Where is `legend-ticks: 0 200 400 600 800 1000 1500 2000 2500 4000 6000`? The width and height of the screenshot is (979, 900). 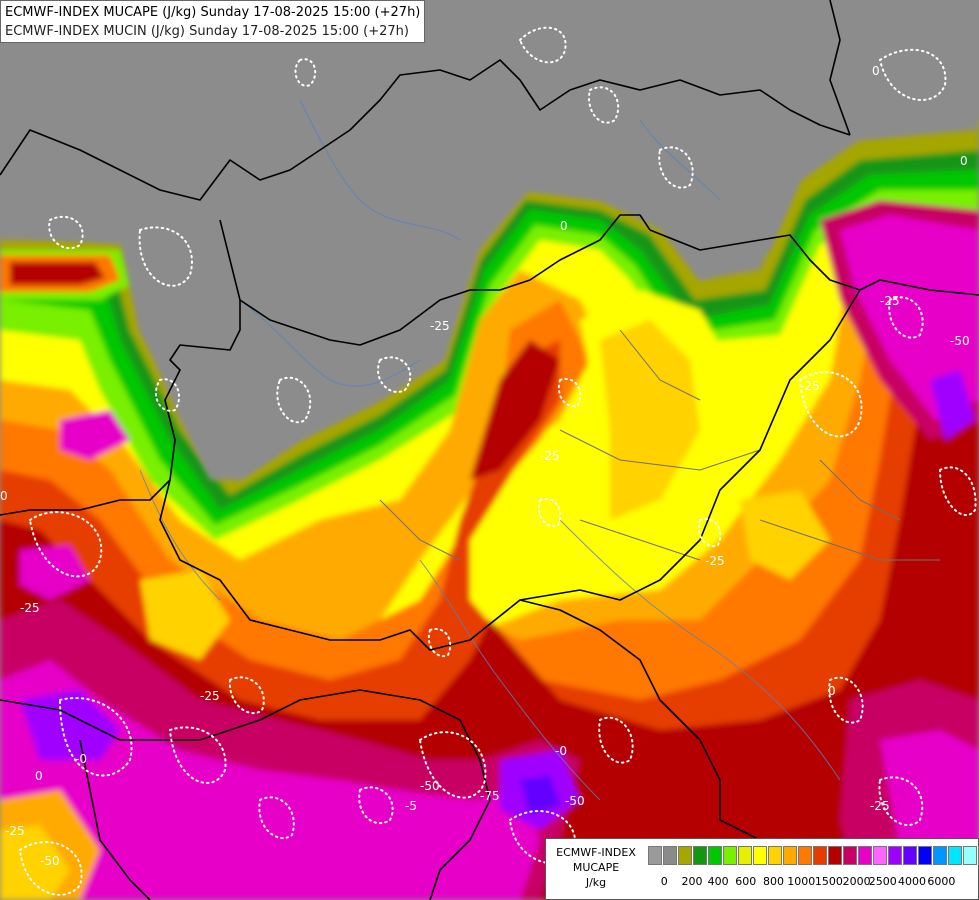
legend-ticks: 0 200 400 600 800 1000 1500 2000 2500 4000 6000 is located at coordinates (811, 882).